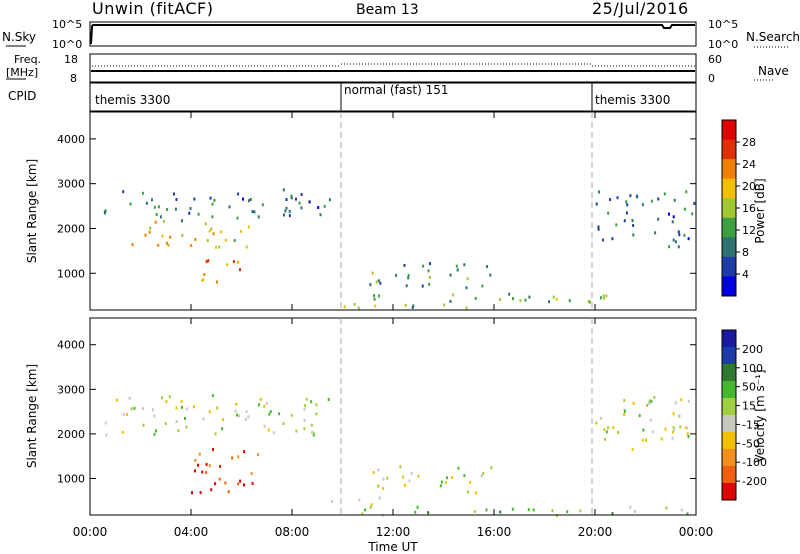 This screenshot has width=800, height=554. I want to click on nsky-tick-top-right: 10^5, so click(723, 24).